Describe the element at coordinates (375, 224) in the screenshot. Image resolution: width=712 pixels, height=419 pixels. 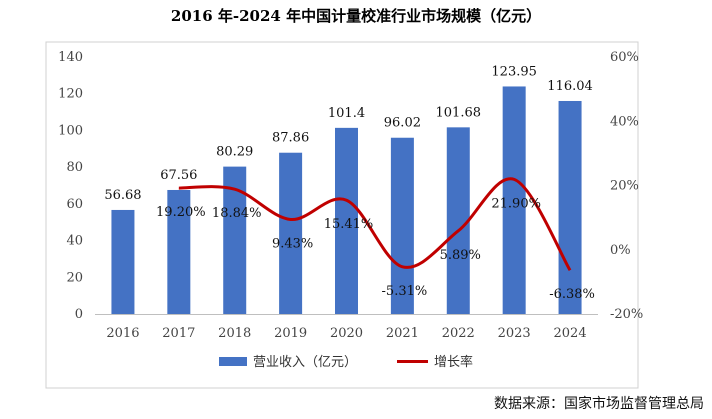
I see `growth-rate-line` at that location.